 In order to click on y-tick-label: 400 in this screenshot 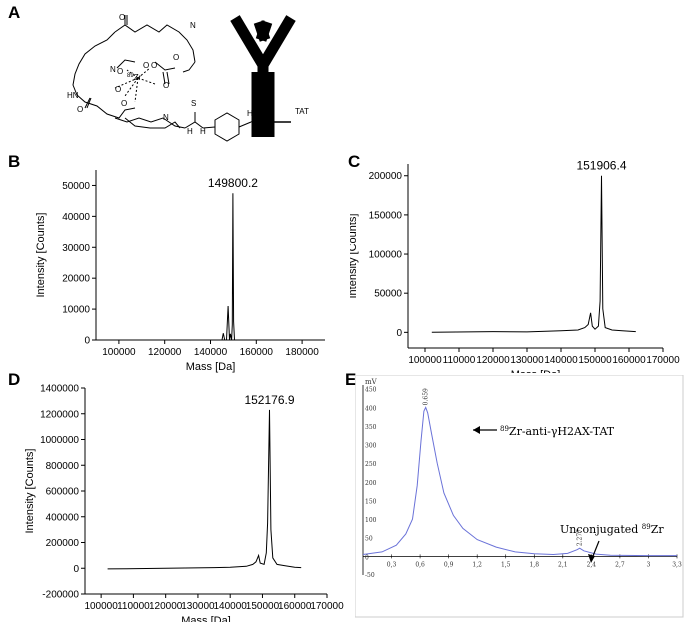, I will do `click(371, 408)`.